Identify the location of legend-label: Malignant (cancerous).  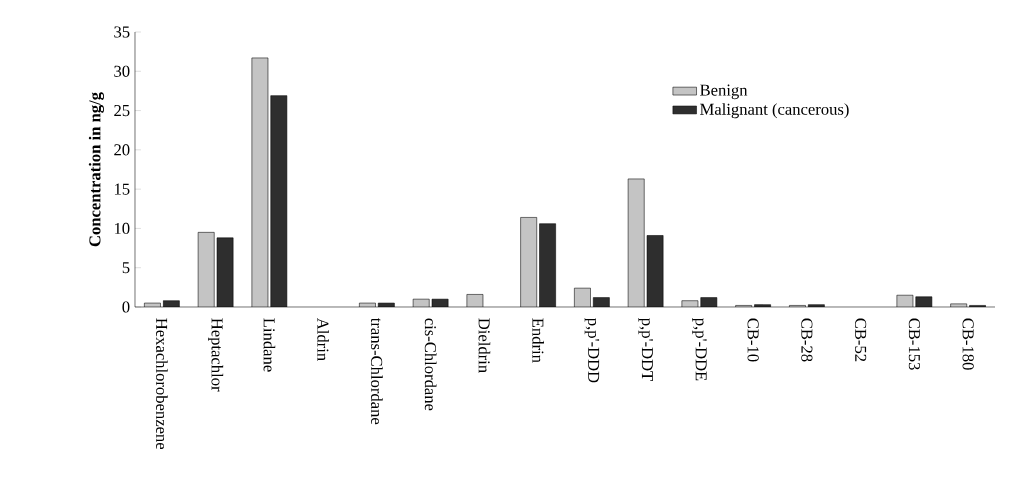
(774, 111).